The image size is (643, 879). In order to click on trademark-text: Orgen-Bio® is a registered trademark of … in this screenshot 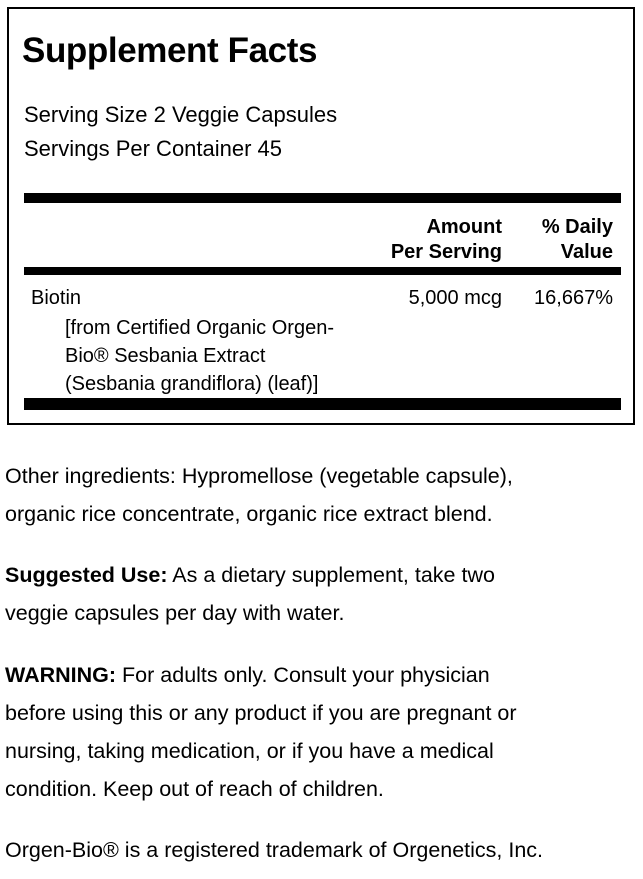, I will do `click(274, 850)`.